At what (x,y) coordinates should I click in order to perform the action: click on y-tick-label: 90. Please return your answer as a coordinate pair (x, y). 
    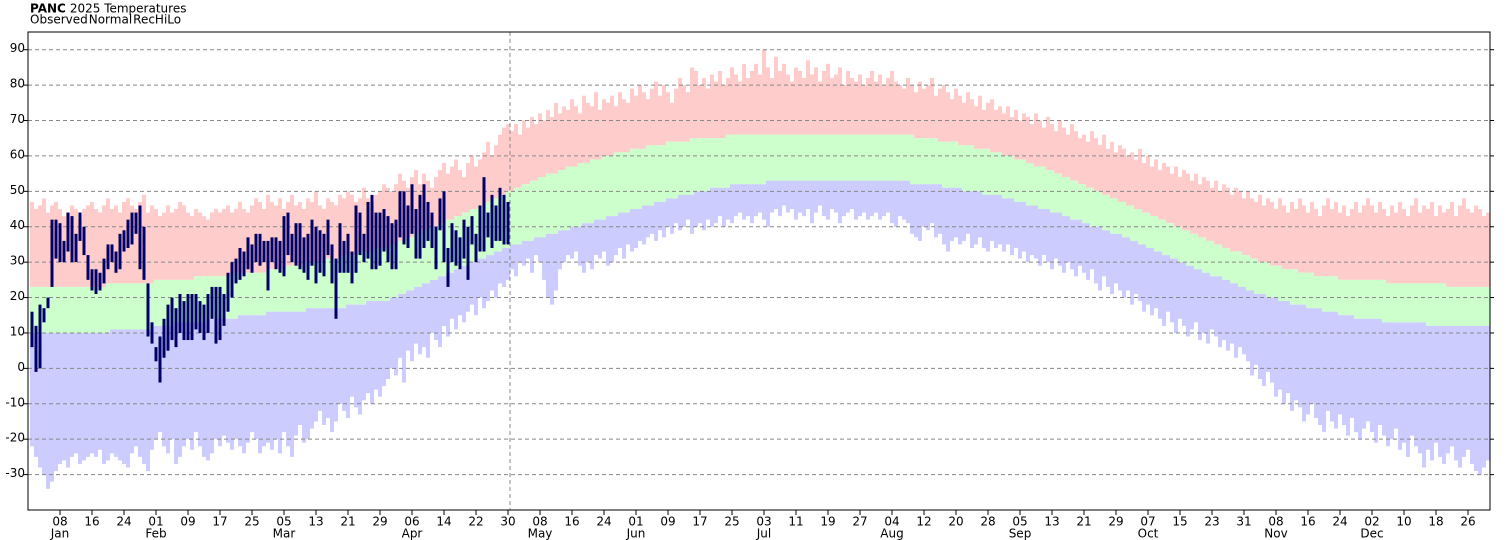
    Looking at the image, I should click on (17, 48).